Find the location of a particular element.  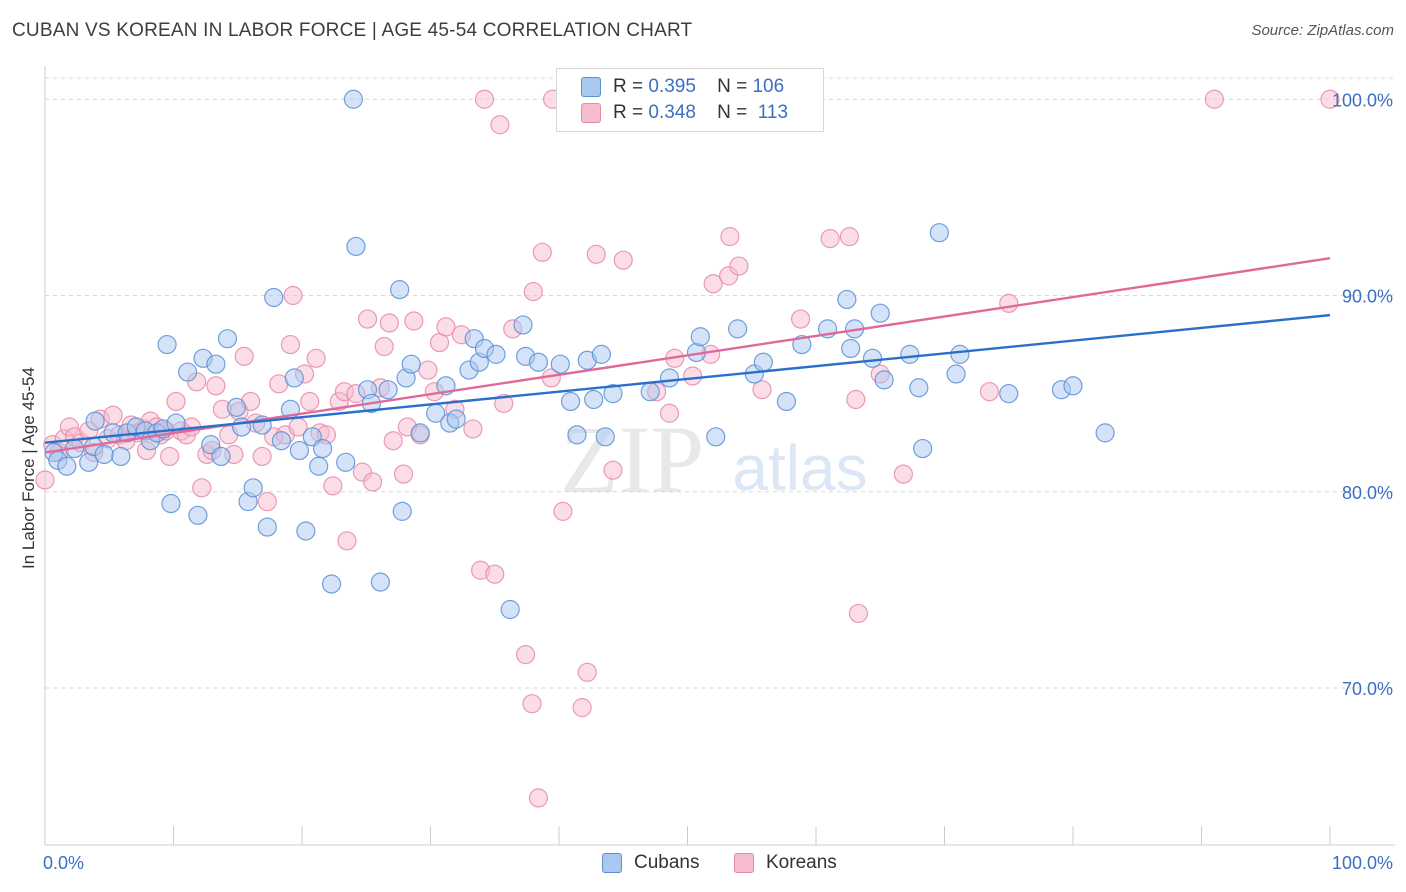

legend-n-label: N = is located at coordinates (732, 112).